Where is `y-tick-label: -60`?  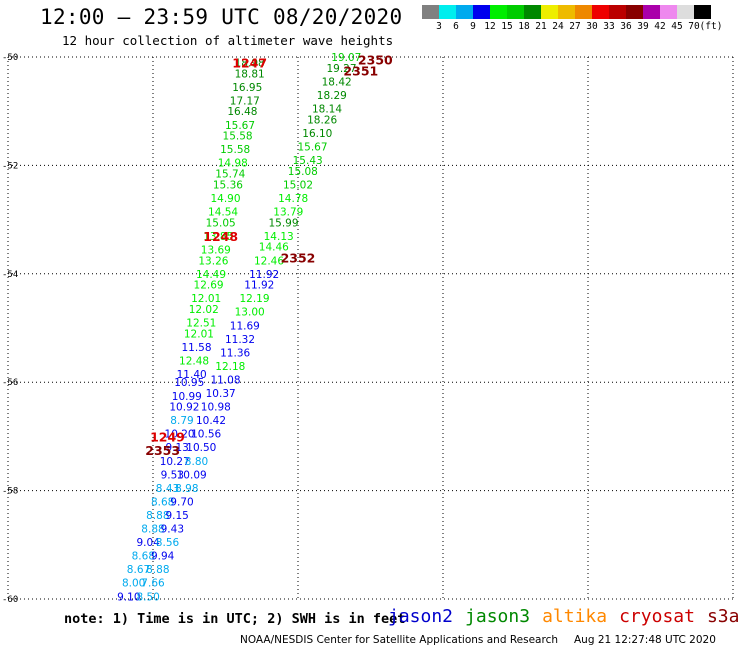 y-tick-label: -60 is located at coordinates (10, 600).